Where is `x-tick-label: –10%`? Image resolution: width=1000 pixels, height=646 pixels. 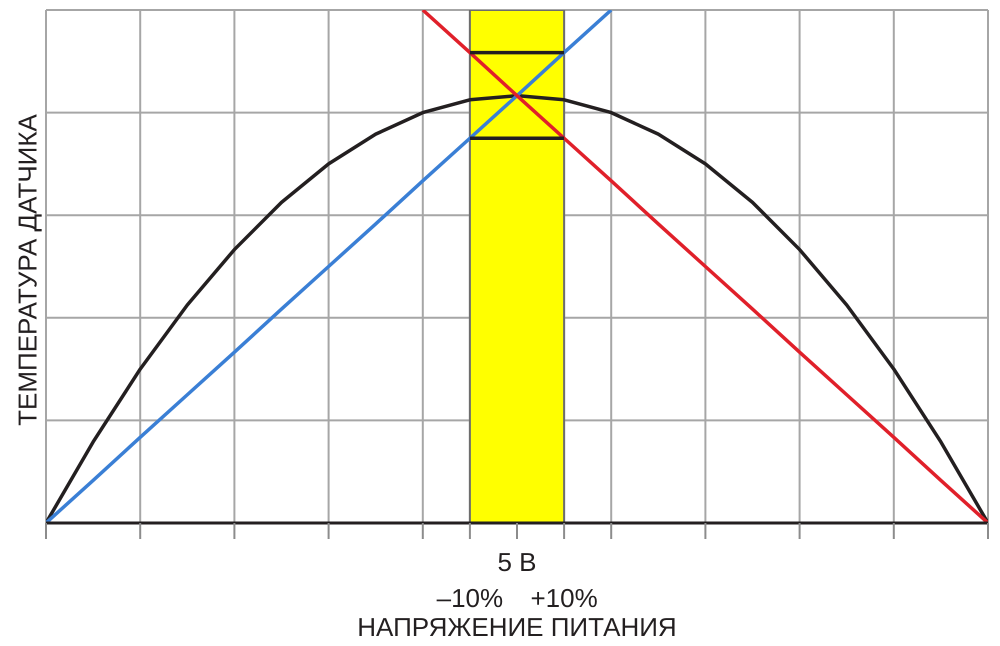
x-tick-label: –10% is located at coordinates (470, 598).